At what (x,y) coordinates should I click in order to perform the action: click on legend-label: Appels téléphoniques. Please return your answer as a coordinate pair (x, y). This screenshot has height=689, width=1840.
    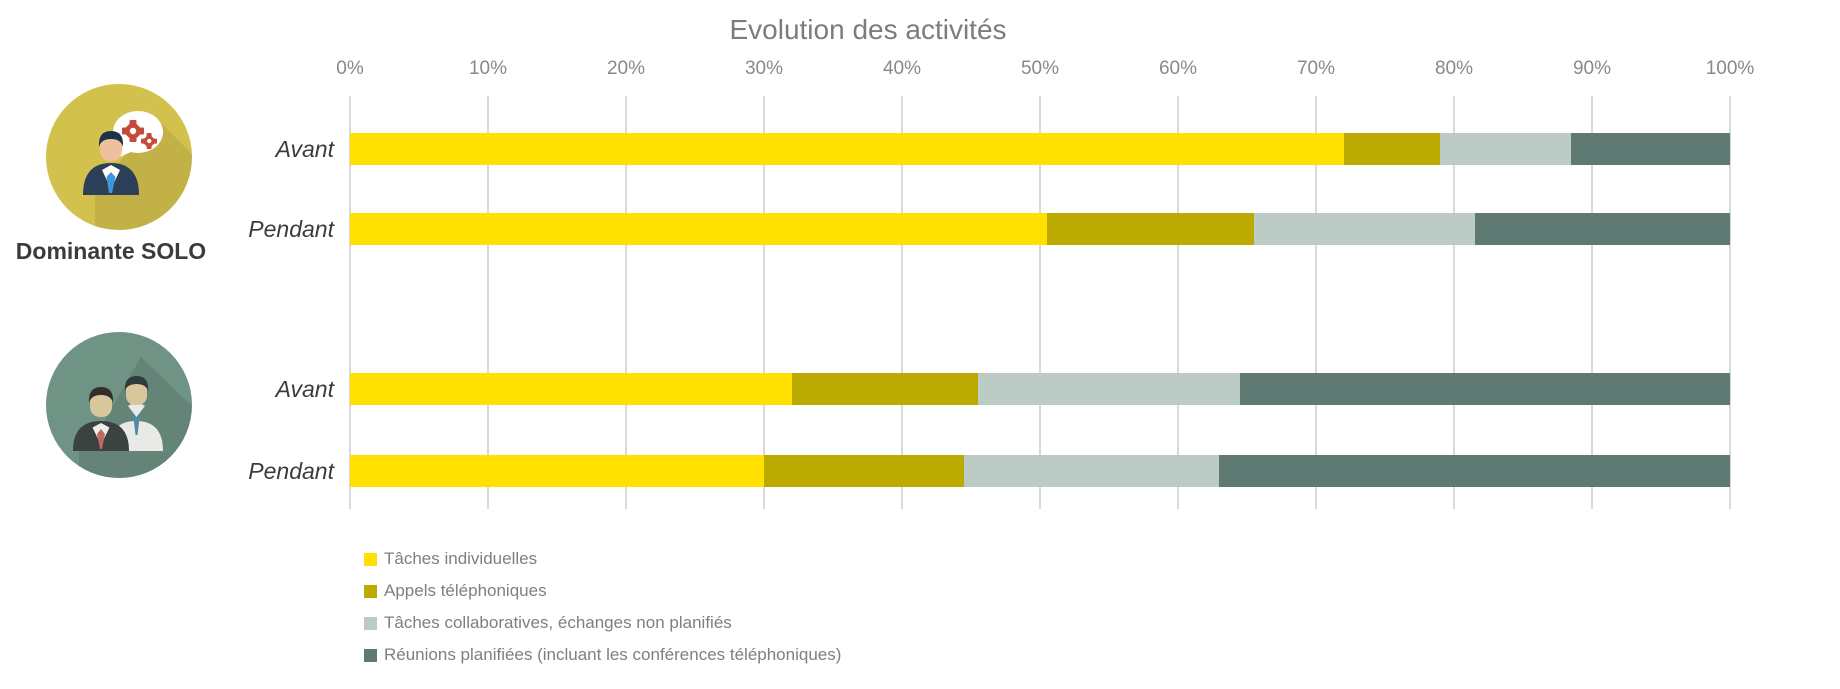
    Looking at the image, I should click on (465, 590).